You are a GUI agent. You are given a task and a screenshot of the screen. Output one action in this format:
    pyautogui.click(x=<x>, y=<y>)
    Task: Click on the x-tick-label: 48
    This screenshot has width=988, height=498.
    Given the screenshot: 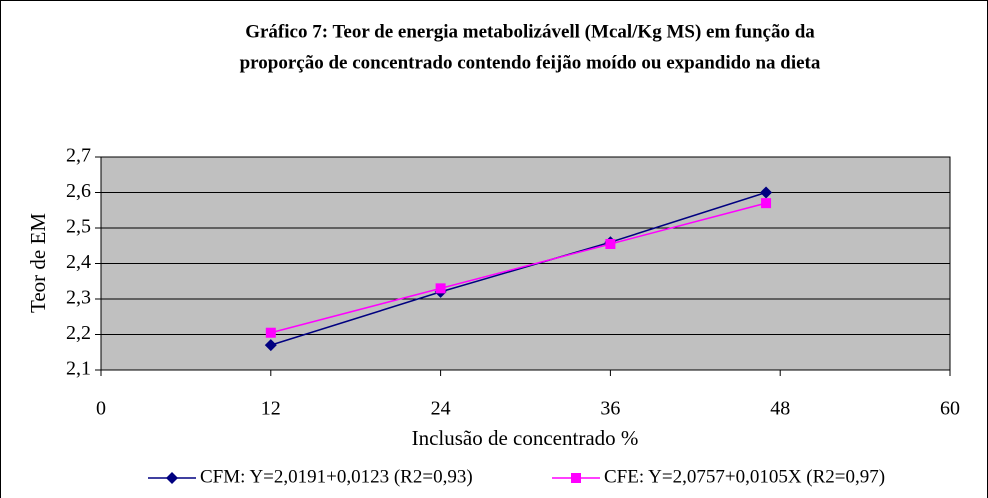 What is the action you would take?
    pyautogui.click(x=780, y=409)
    